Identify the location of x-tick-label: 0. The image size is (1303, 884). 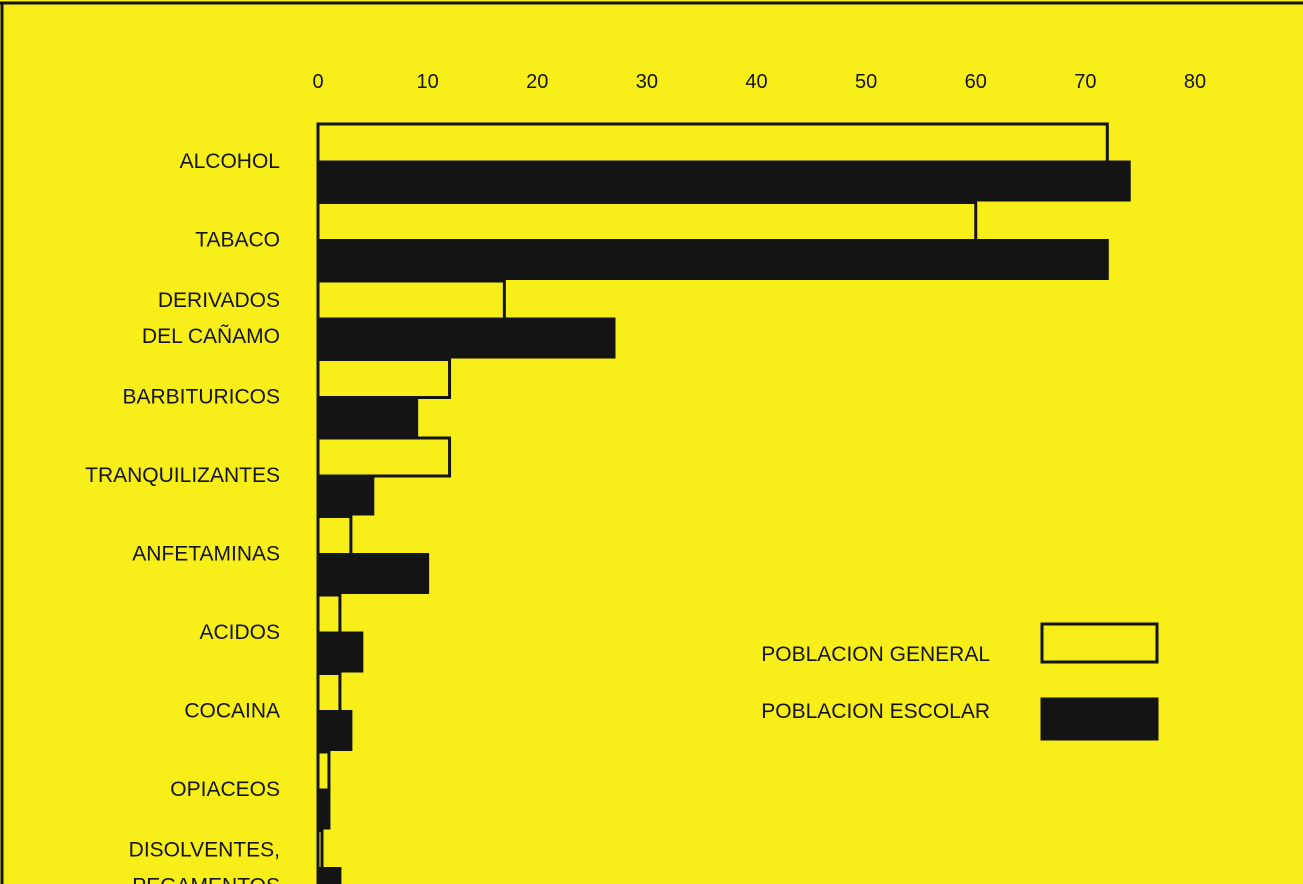
(317, 82).